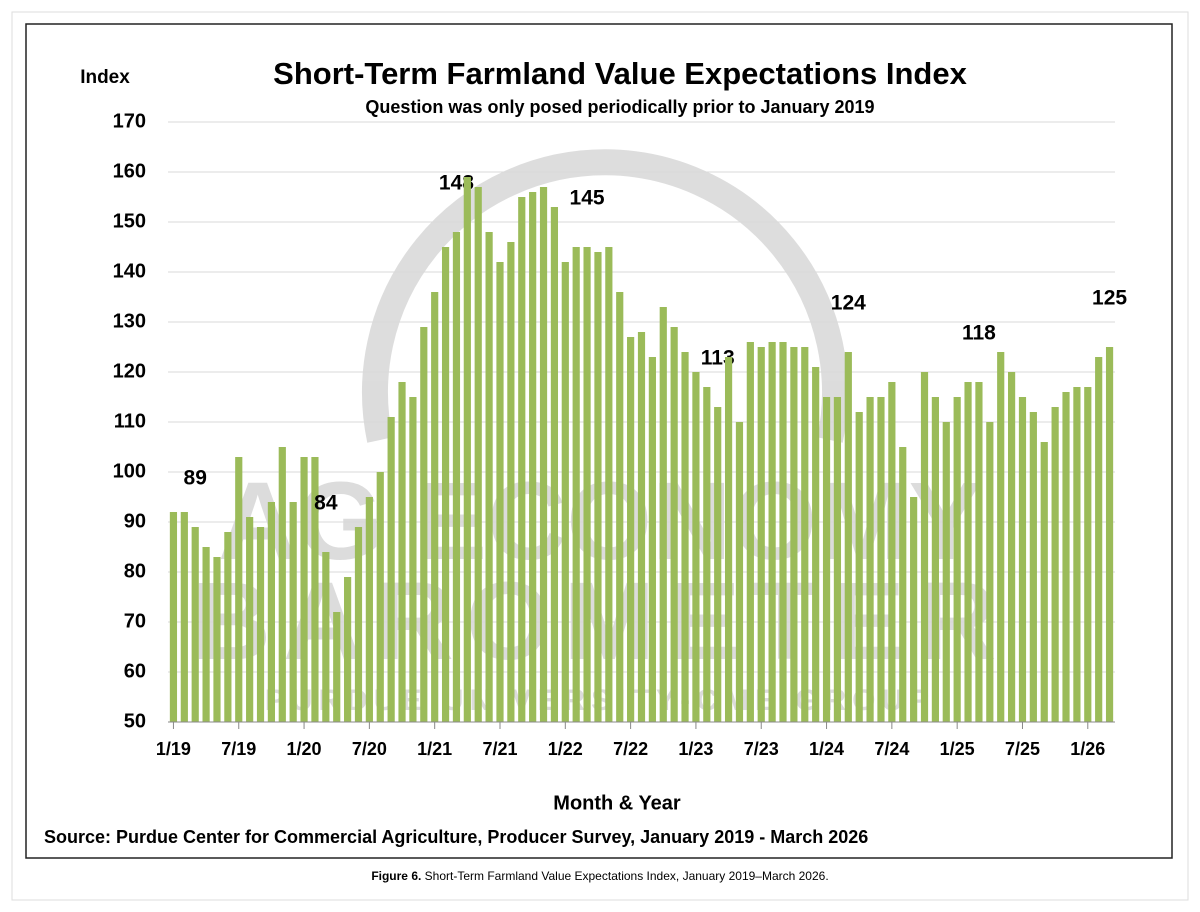 This screenshot has width=1200, height=912. I want to click on x-tick-label: 7/19, so click(238, 749).